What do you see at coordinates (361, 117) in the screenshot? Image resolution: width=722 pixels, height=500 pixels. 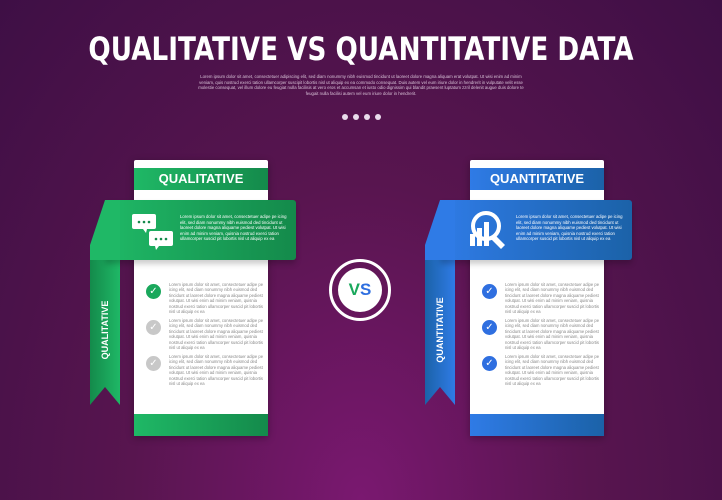 I see `dots-decoration` at bounding box center [361, 117].